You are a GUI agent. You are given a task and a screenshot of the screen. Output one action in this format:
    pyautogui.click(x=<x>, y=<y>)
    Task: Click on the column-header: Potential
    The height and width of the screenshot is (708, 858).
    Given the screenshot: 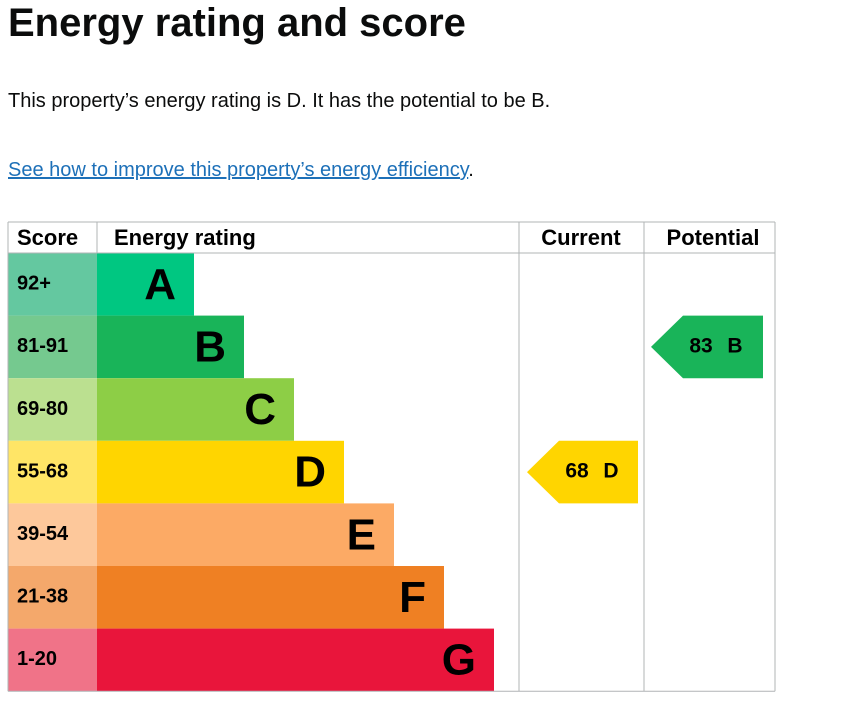 What is the action you would take?
    pyautogui.click(x=713, y=237)
    